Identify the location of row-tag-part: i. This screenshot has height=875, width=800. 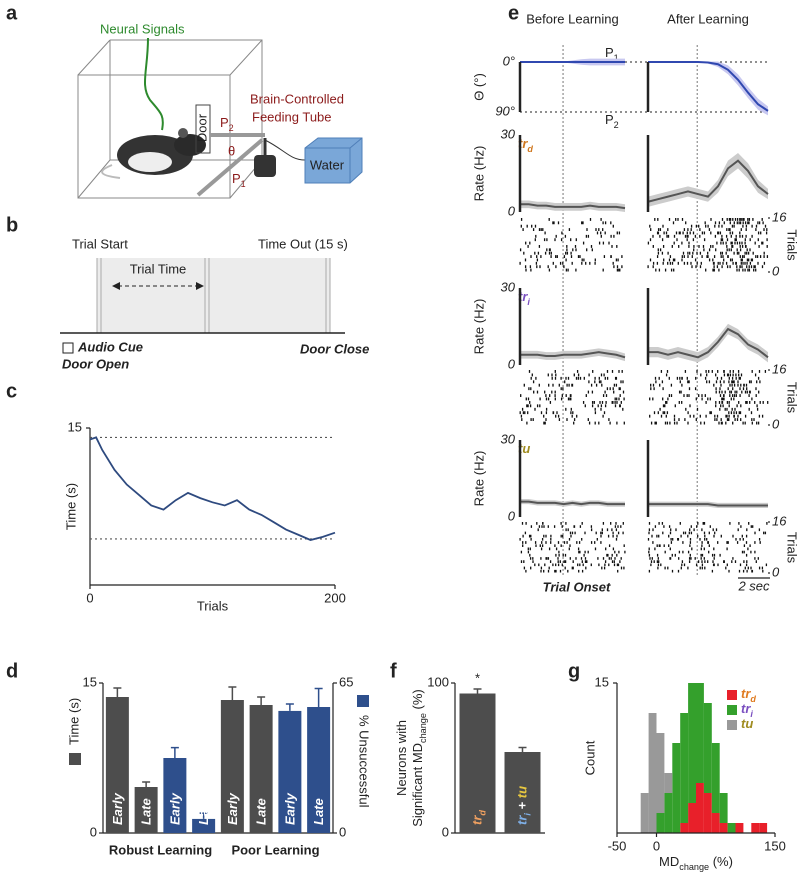
(528, 302).